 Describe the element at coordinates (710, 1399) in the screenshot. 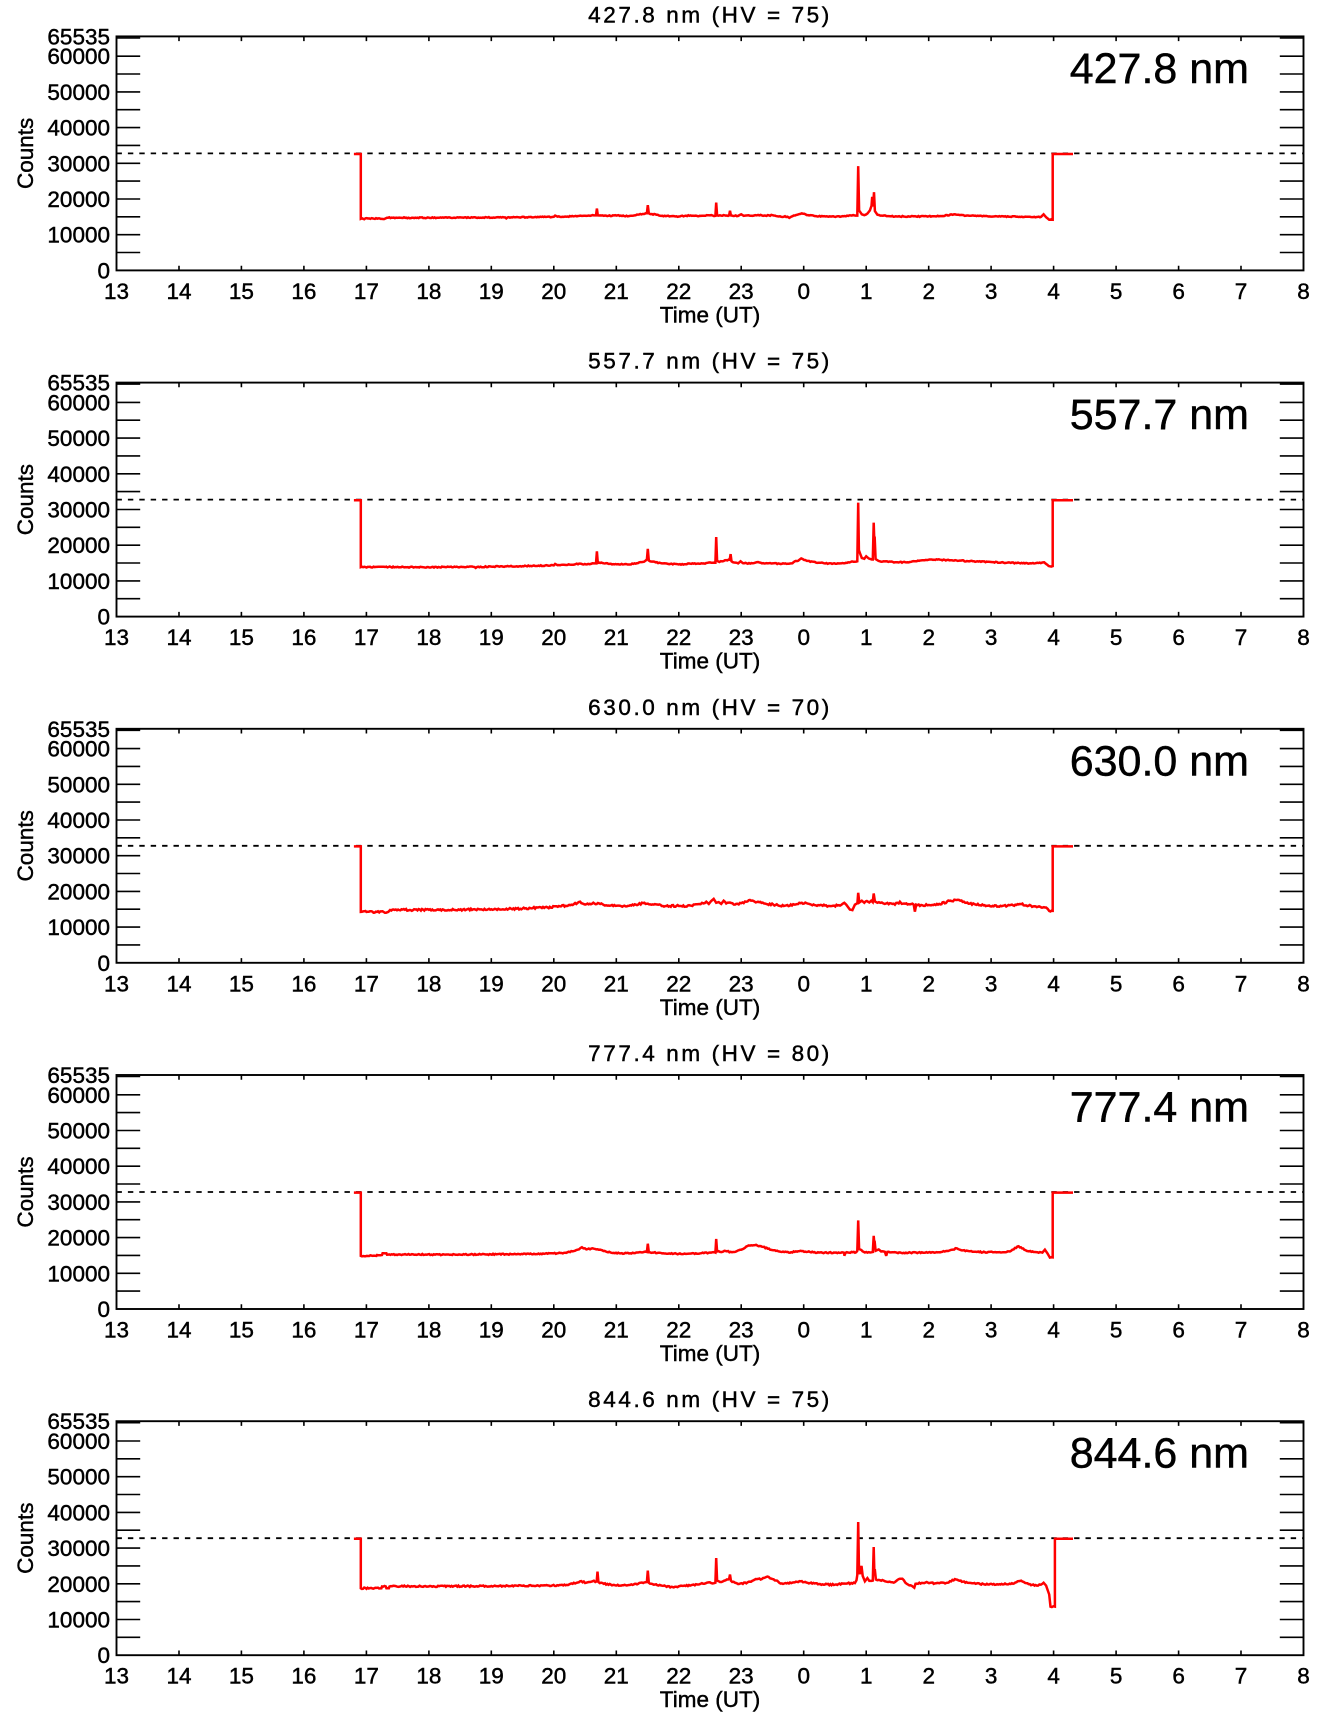

I see `svg-text: 844.6 nm (HV = 75)` at that location.